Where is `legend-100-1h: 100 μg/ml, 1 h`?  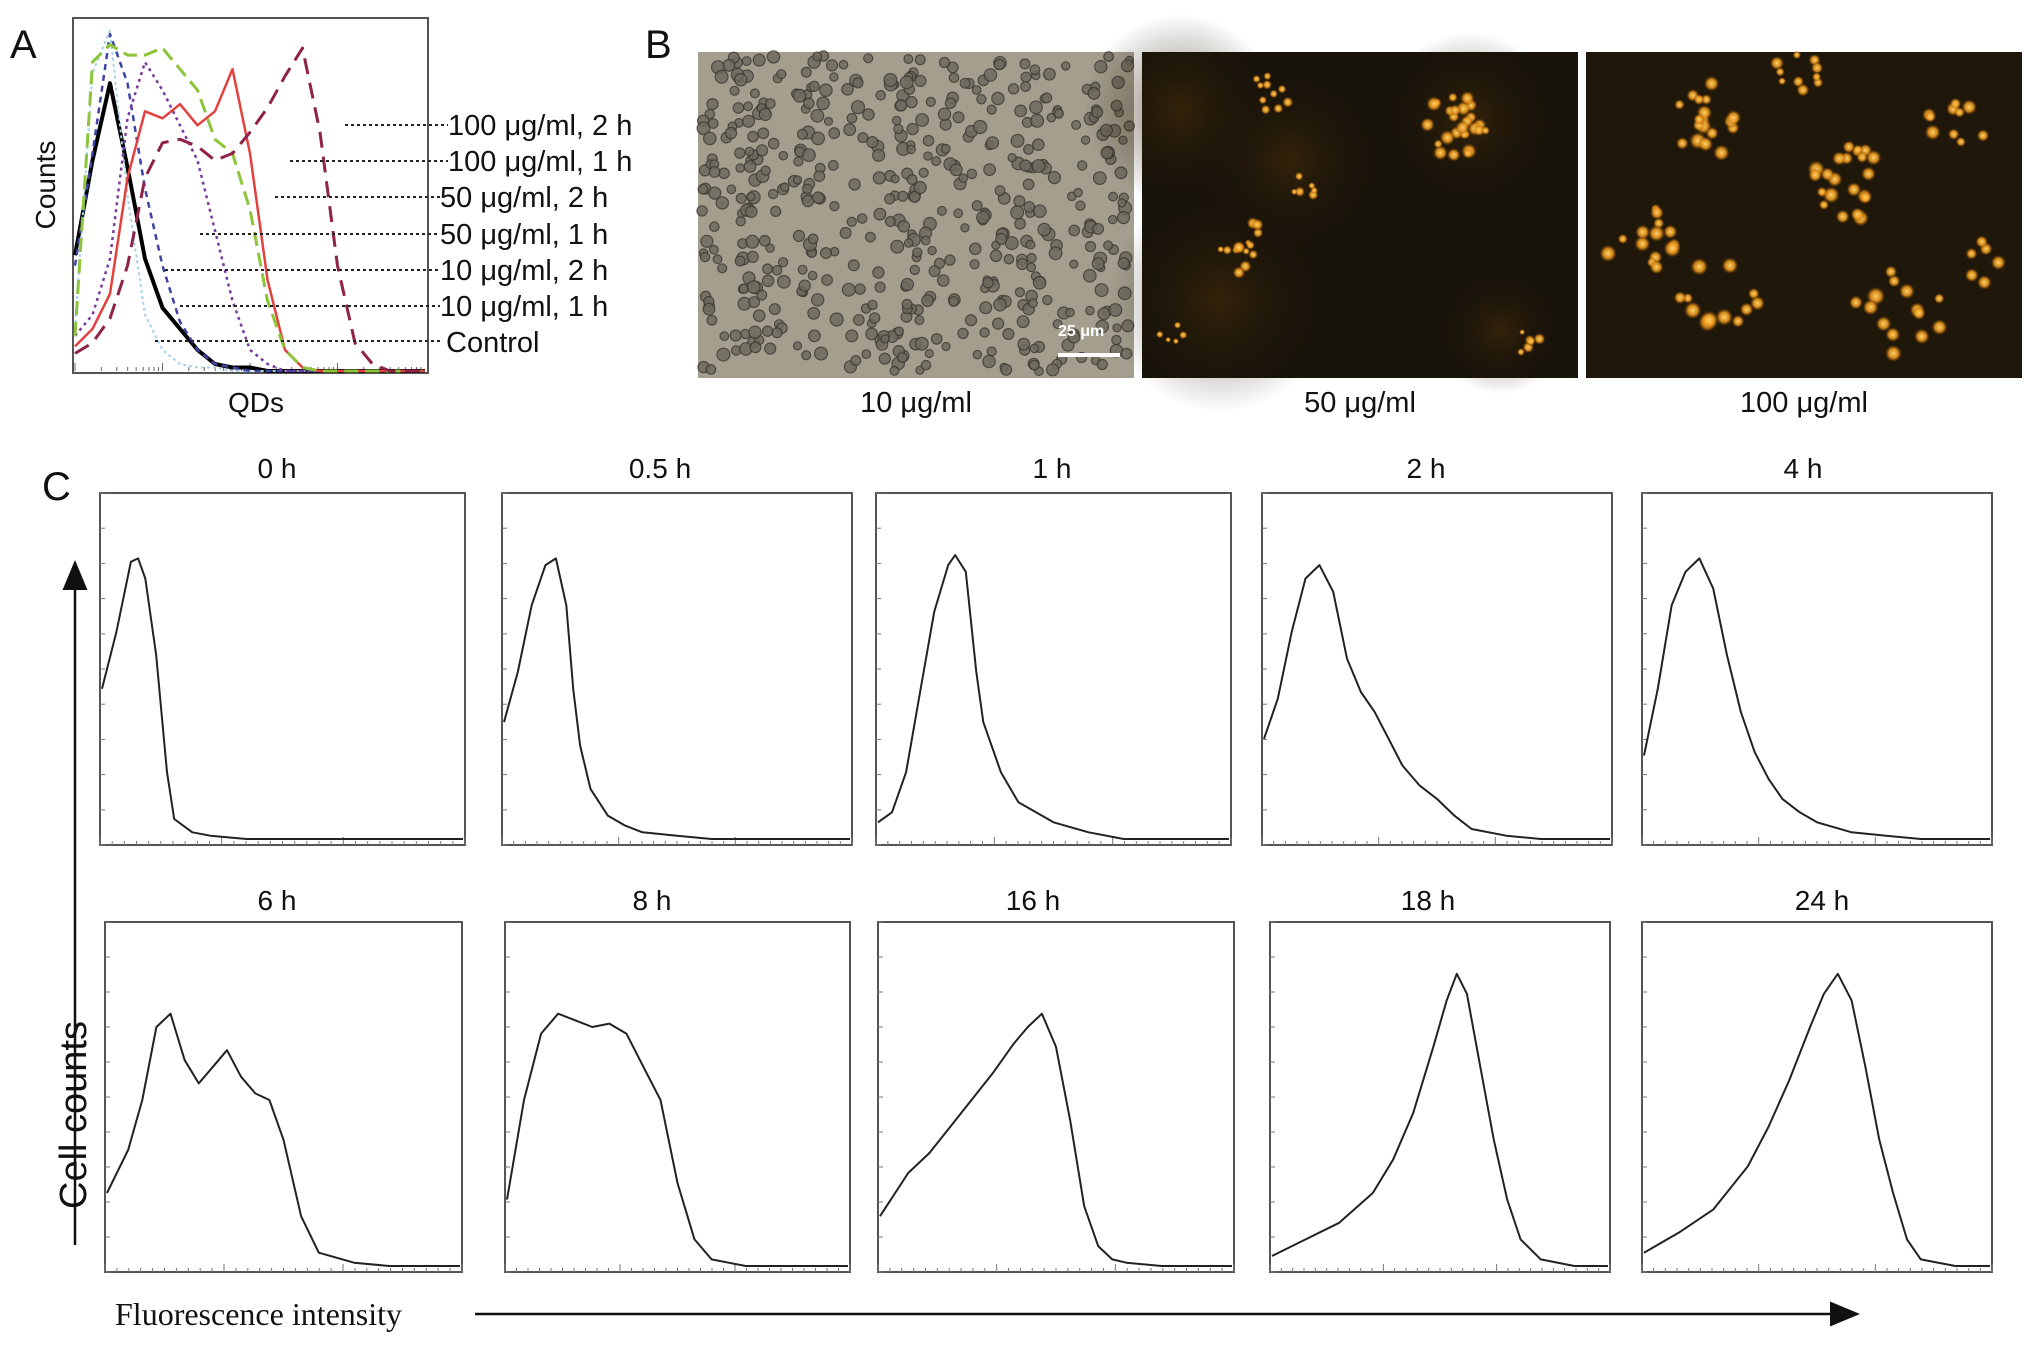
legend-100-1h: 100 μg/ml, 1 h is located at coordinates (540, 162).